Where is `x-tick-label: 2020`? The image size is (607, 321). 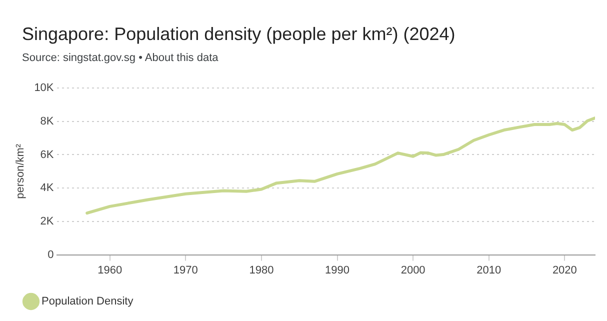
x-tick-label: 2020 is located at coordinates (564, 270).